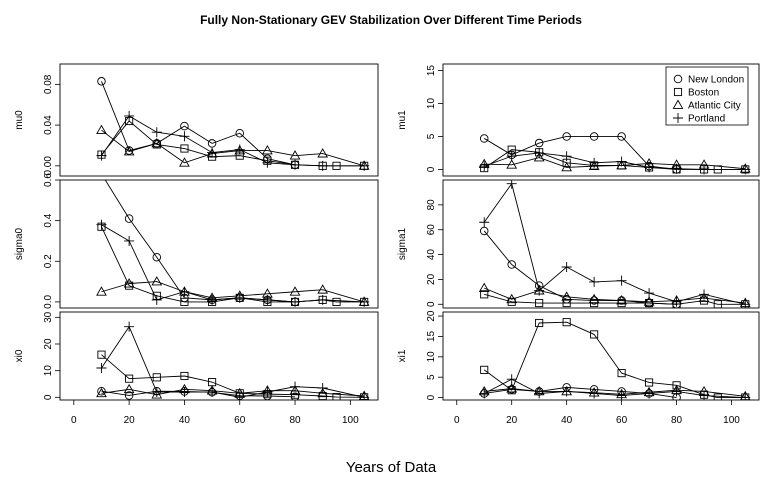 This screenshot has height=487, width=782. Describe the element at coordinates (678, 79) in the screenshot. I see `legend-symbol-new-london` at that location.